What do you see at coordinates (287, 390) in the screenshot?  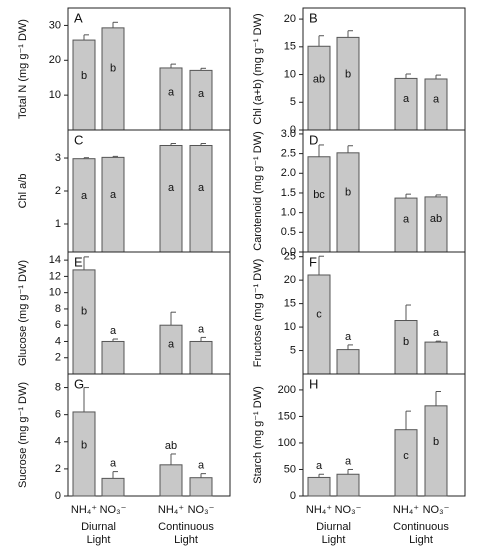 I see `y-tick-label: 200` at bounding box center [287, 390].